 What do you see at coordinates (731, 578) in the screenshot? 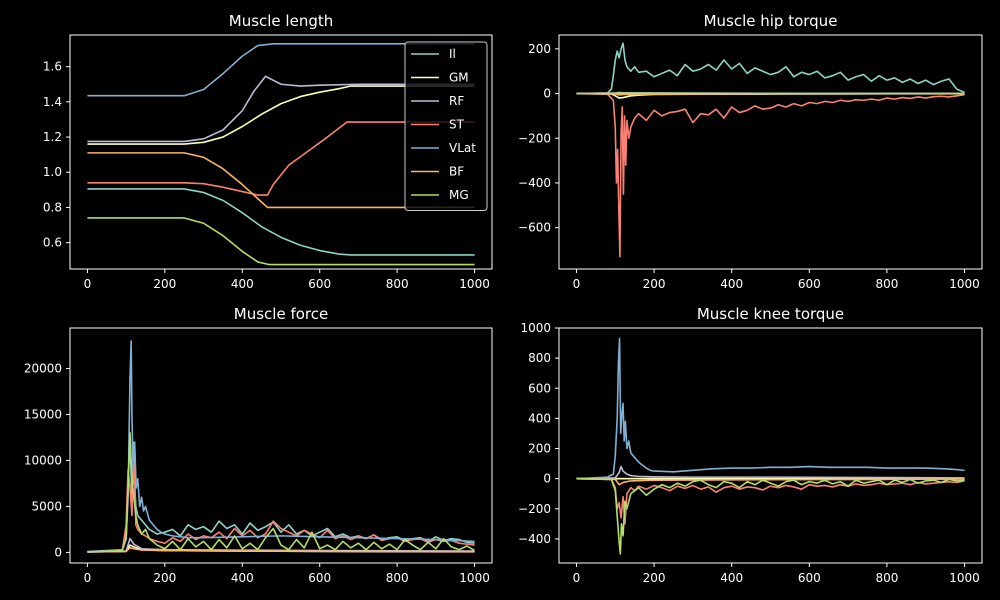
I see `muscle-knee-torque-xtick-label: 400` at bounding box center [731, 578].